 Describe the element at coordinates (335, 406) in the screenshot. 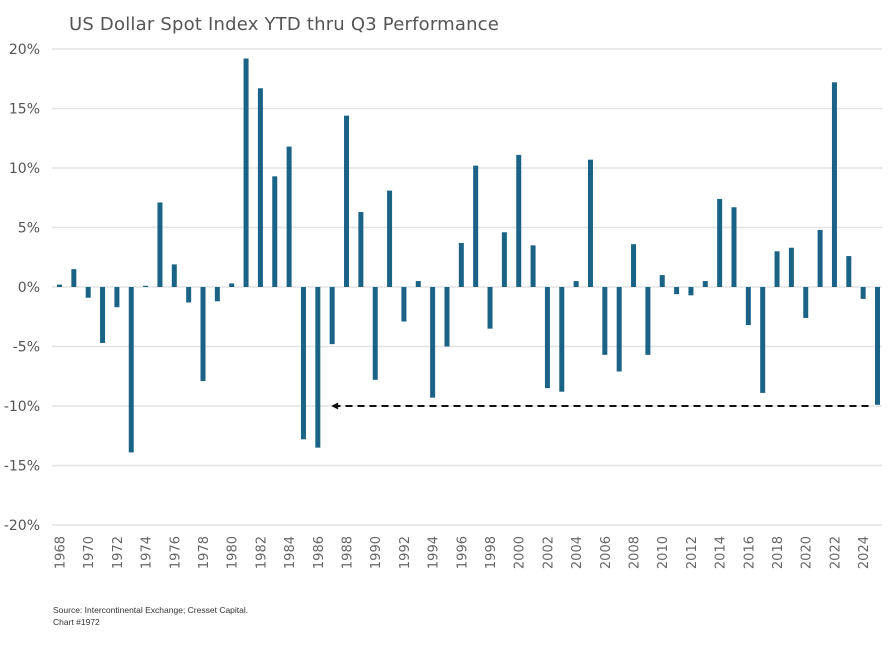

I see `arrow-head-icon` at that location.